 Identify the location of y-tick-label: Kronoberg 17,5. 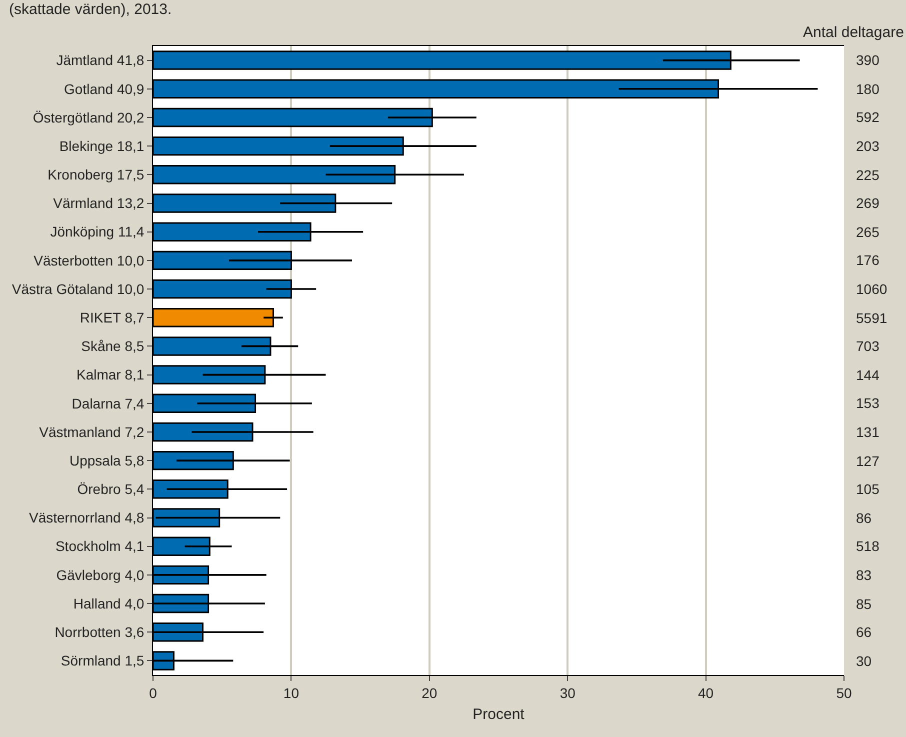
(96, 174).